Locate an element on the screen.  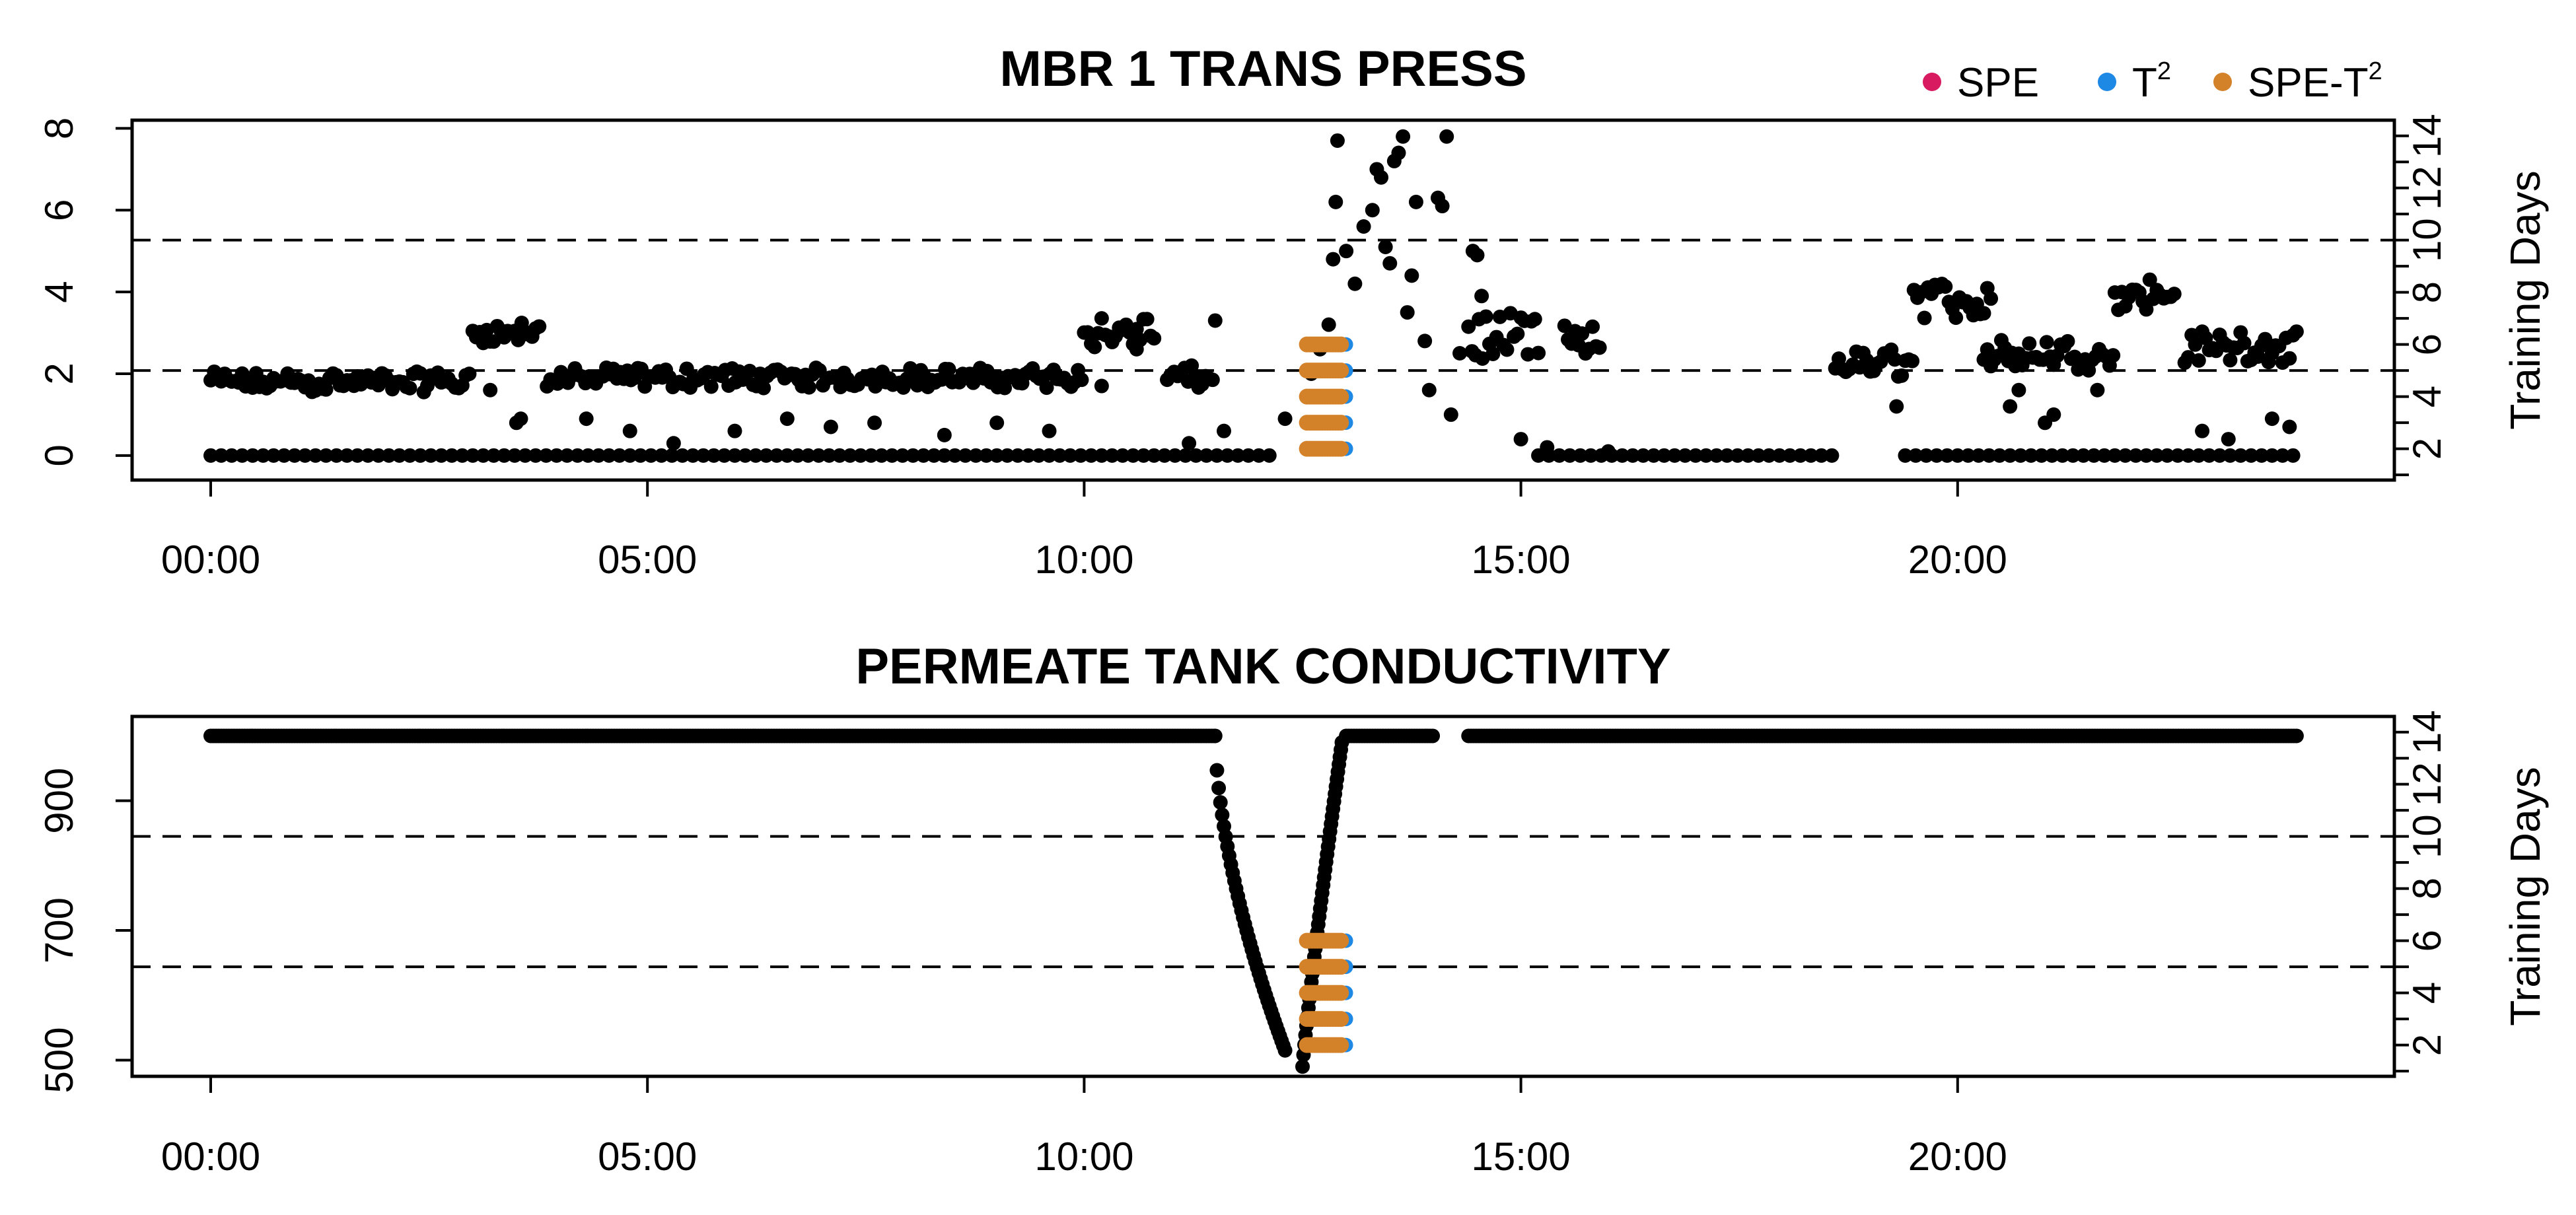
legend-marker is located at coordinates (2107, 82).